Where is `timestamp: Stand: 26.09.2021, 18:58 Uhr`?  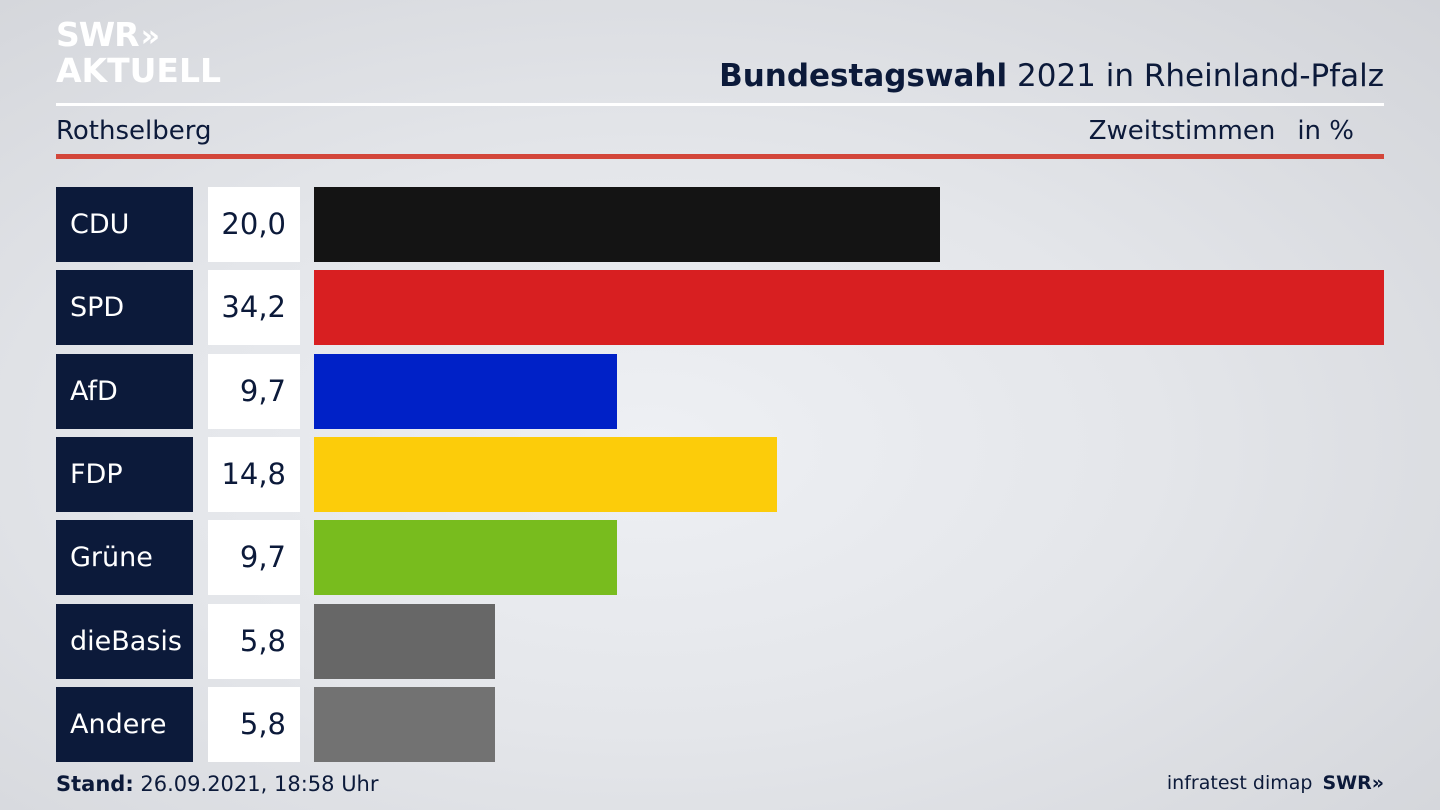
timestamp: Stand: 26.09.2021, 18:58 Uhr is located at coordinates (217, 784).